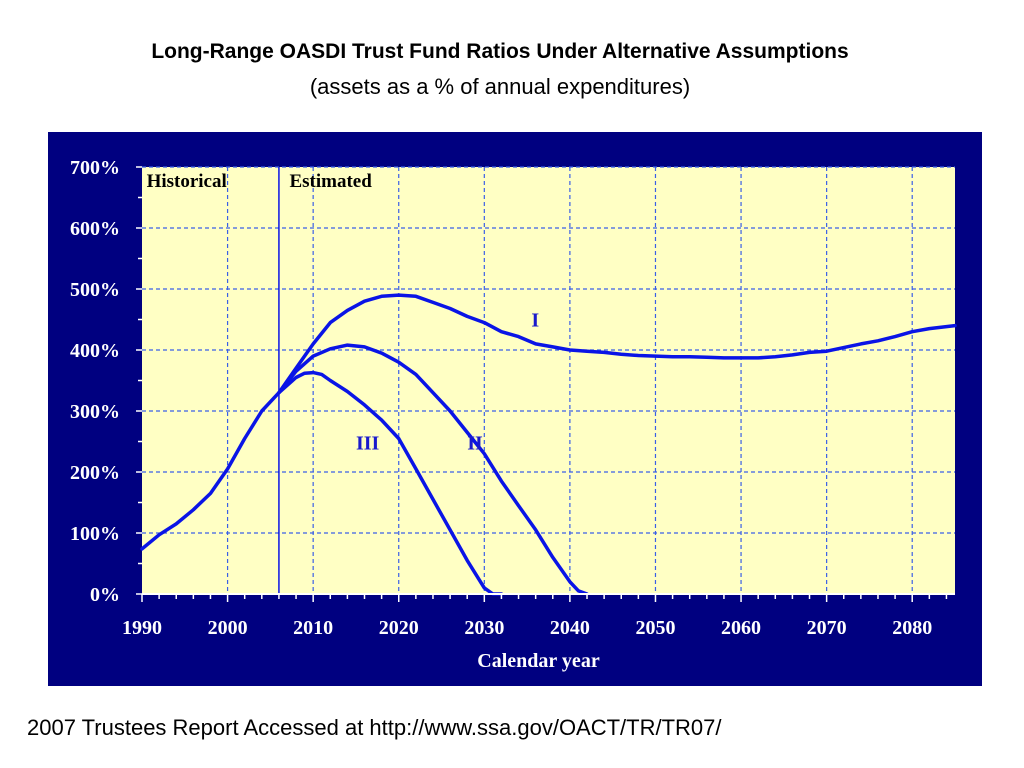  I want to click on y-tick-label: 600%, so click(95, 229).